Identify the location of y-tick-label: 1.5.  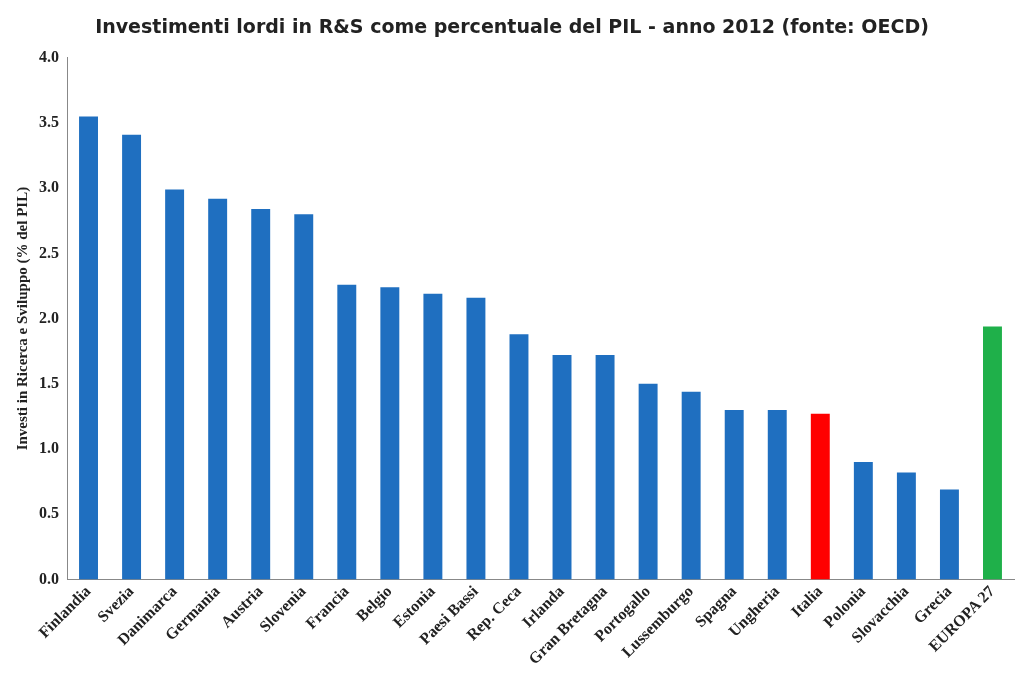
(49, 382).